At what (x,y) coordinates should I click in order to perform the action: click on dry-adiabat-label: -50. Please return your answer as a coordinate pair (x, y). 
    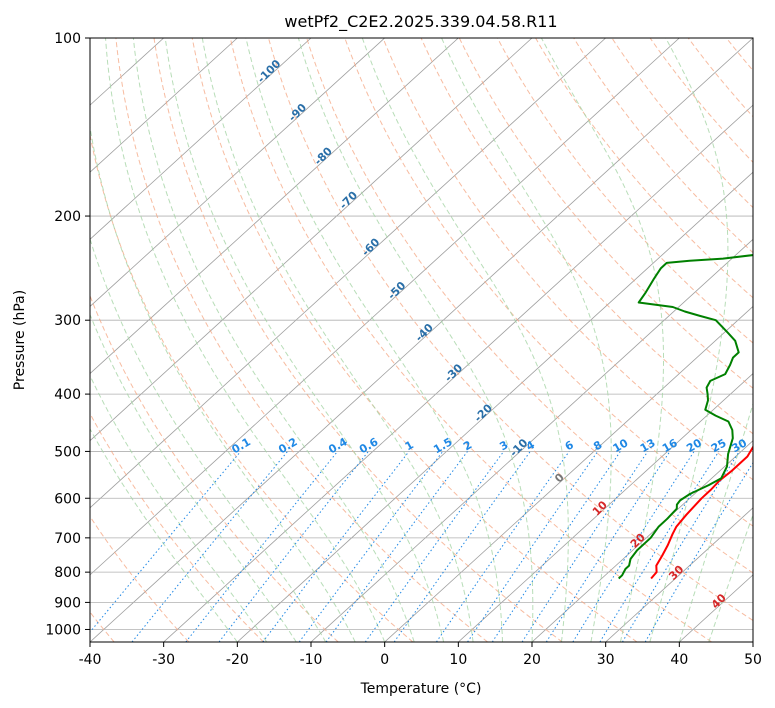
    Looking at the image, I should click on (396, 290).